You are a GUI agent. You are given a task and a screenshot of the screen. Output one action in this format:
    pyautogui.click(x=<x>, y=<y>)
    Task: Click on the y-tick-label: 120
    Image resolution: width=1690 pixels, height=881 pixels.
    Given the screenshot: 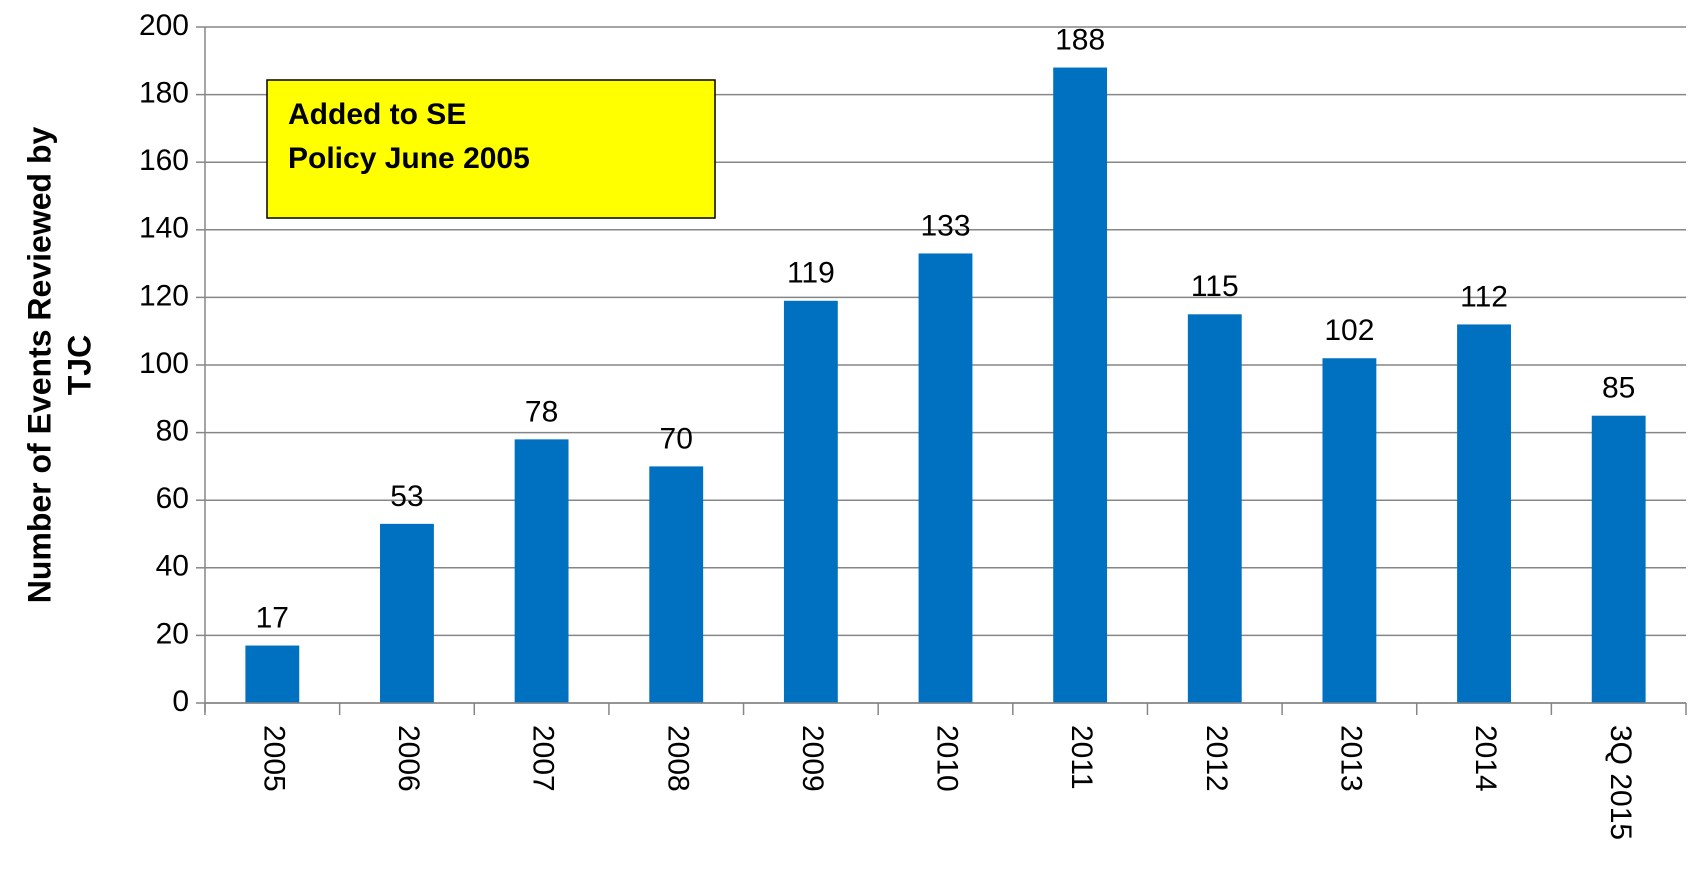 What is the action you would take?
    pyautogui.click(x=164, y=295)
    